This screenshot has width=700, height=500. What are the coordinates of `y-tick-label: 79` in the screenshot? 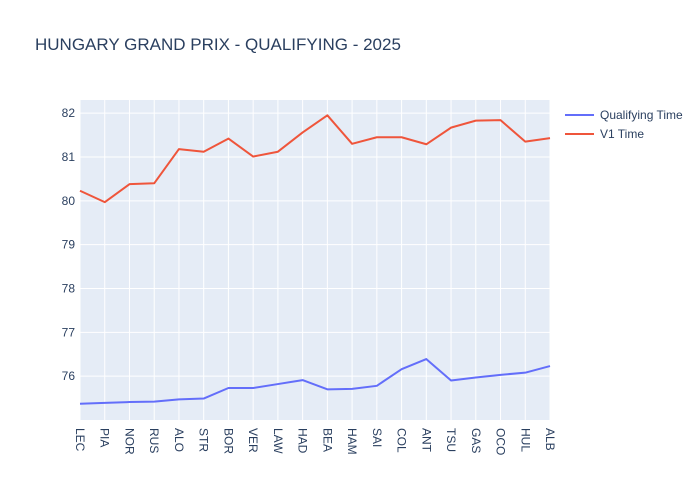 It's located at (69, 245).